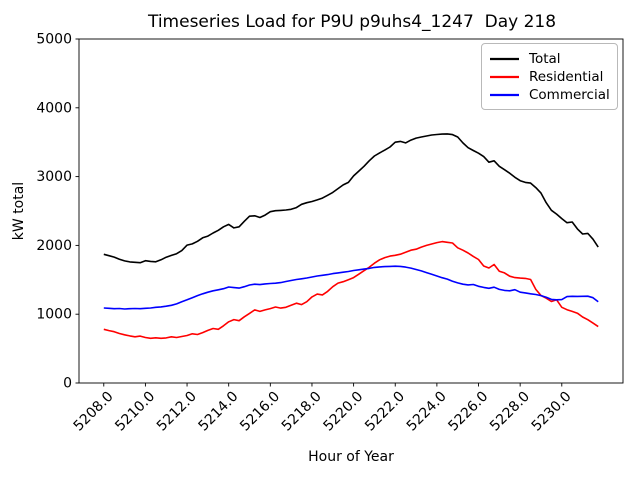  I want to click on legend-label-total: Total, so click(545, 59).